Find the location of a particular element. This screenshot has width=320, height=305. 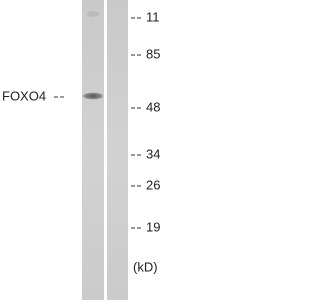

marker-label: 34 is located at coordinates (153, 153).